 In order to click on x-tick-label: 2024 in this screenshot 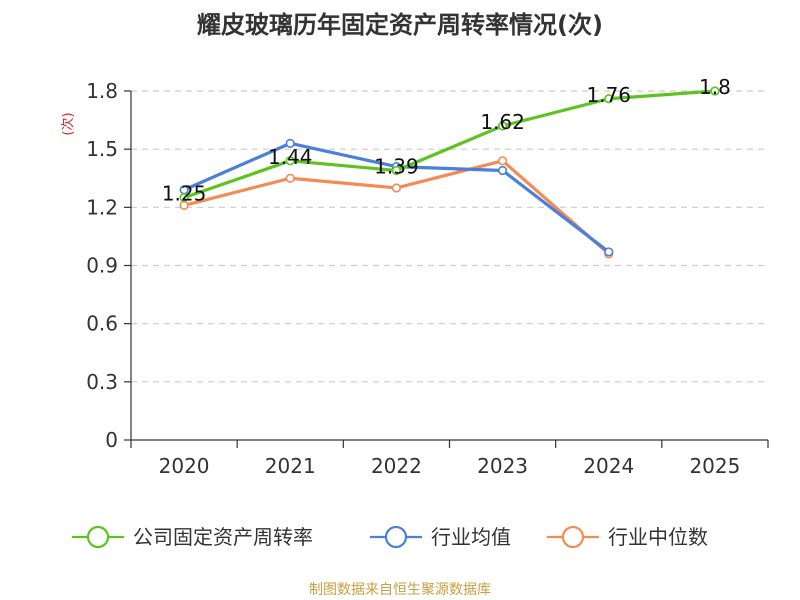, I will do `click(608, 466)`.